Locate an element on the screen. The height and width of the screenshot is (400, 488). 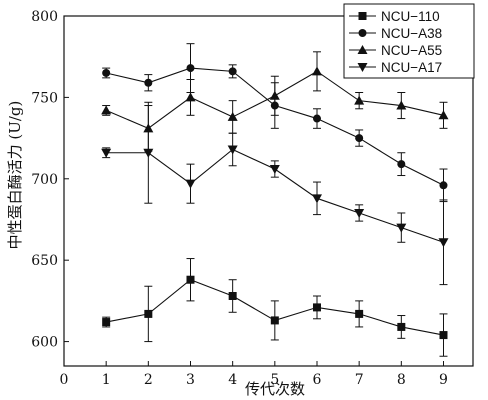
y-tick-label: 750 is located at coordinates (44, 98).